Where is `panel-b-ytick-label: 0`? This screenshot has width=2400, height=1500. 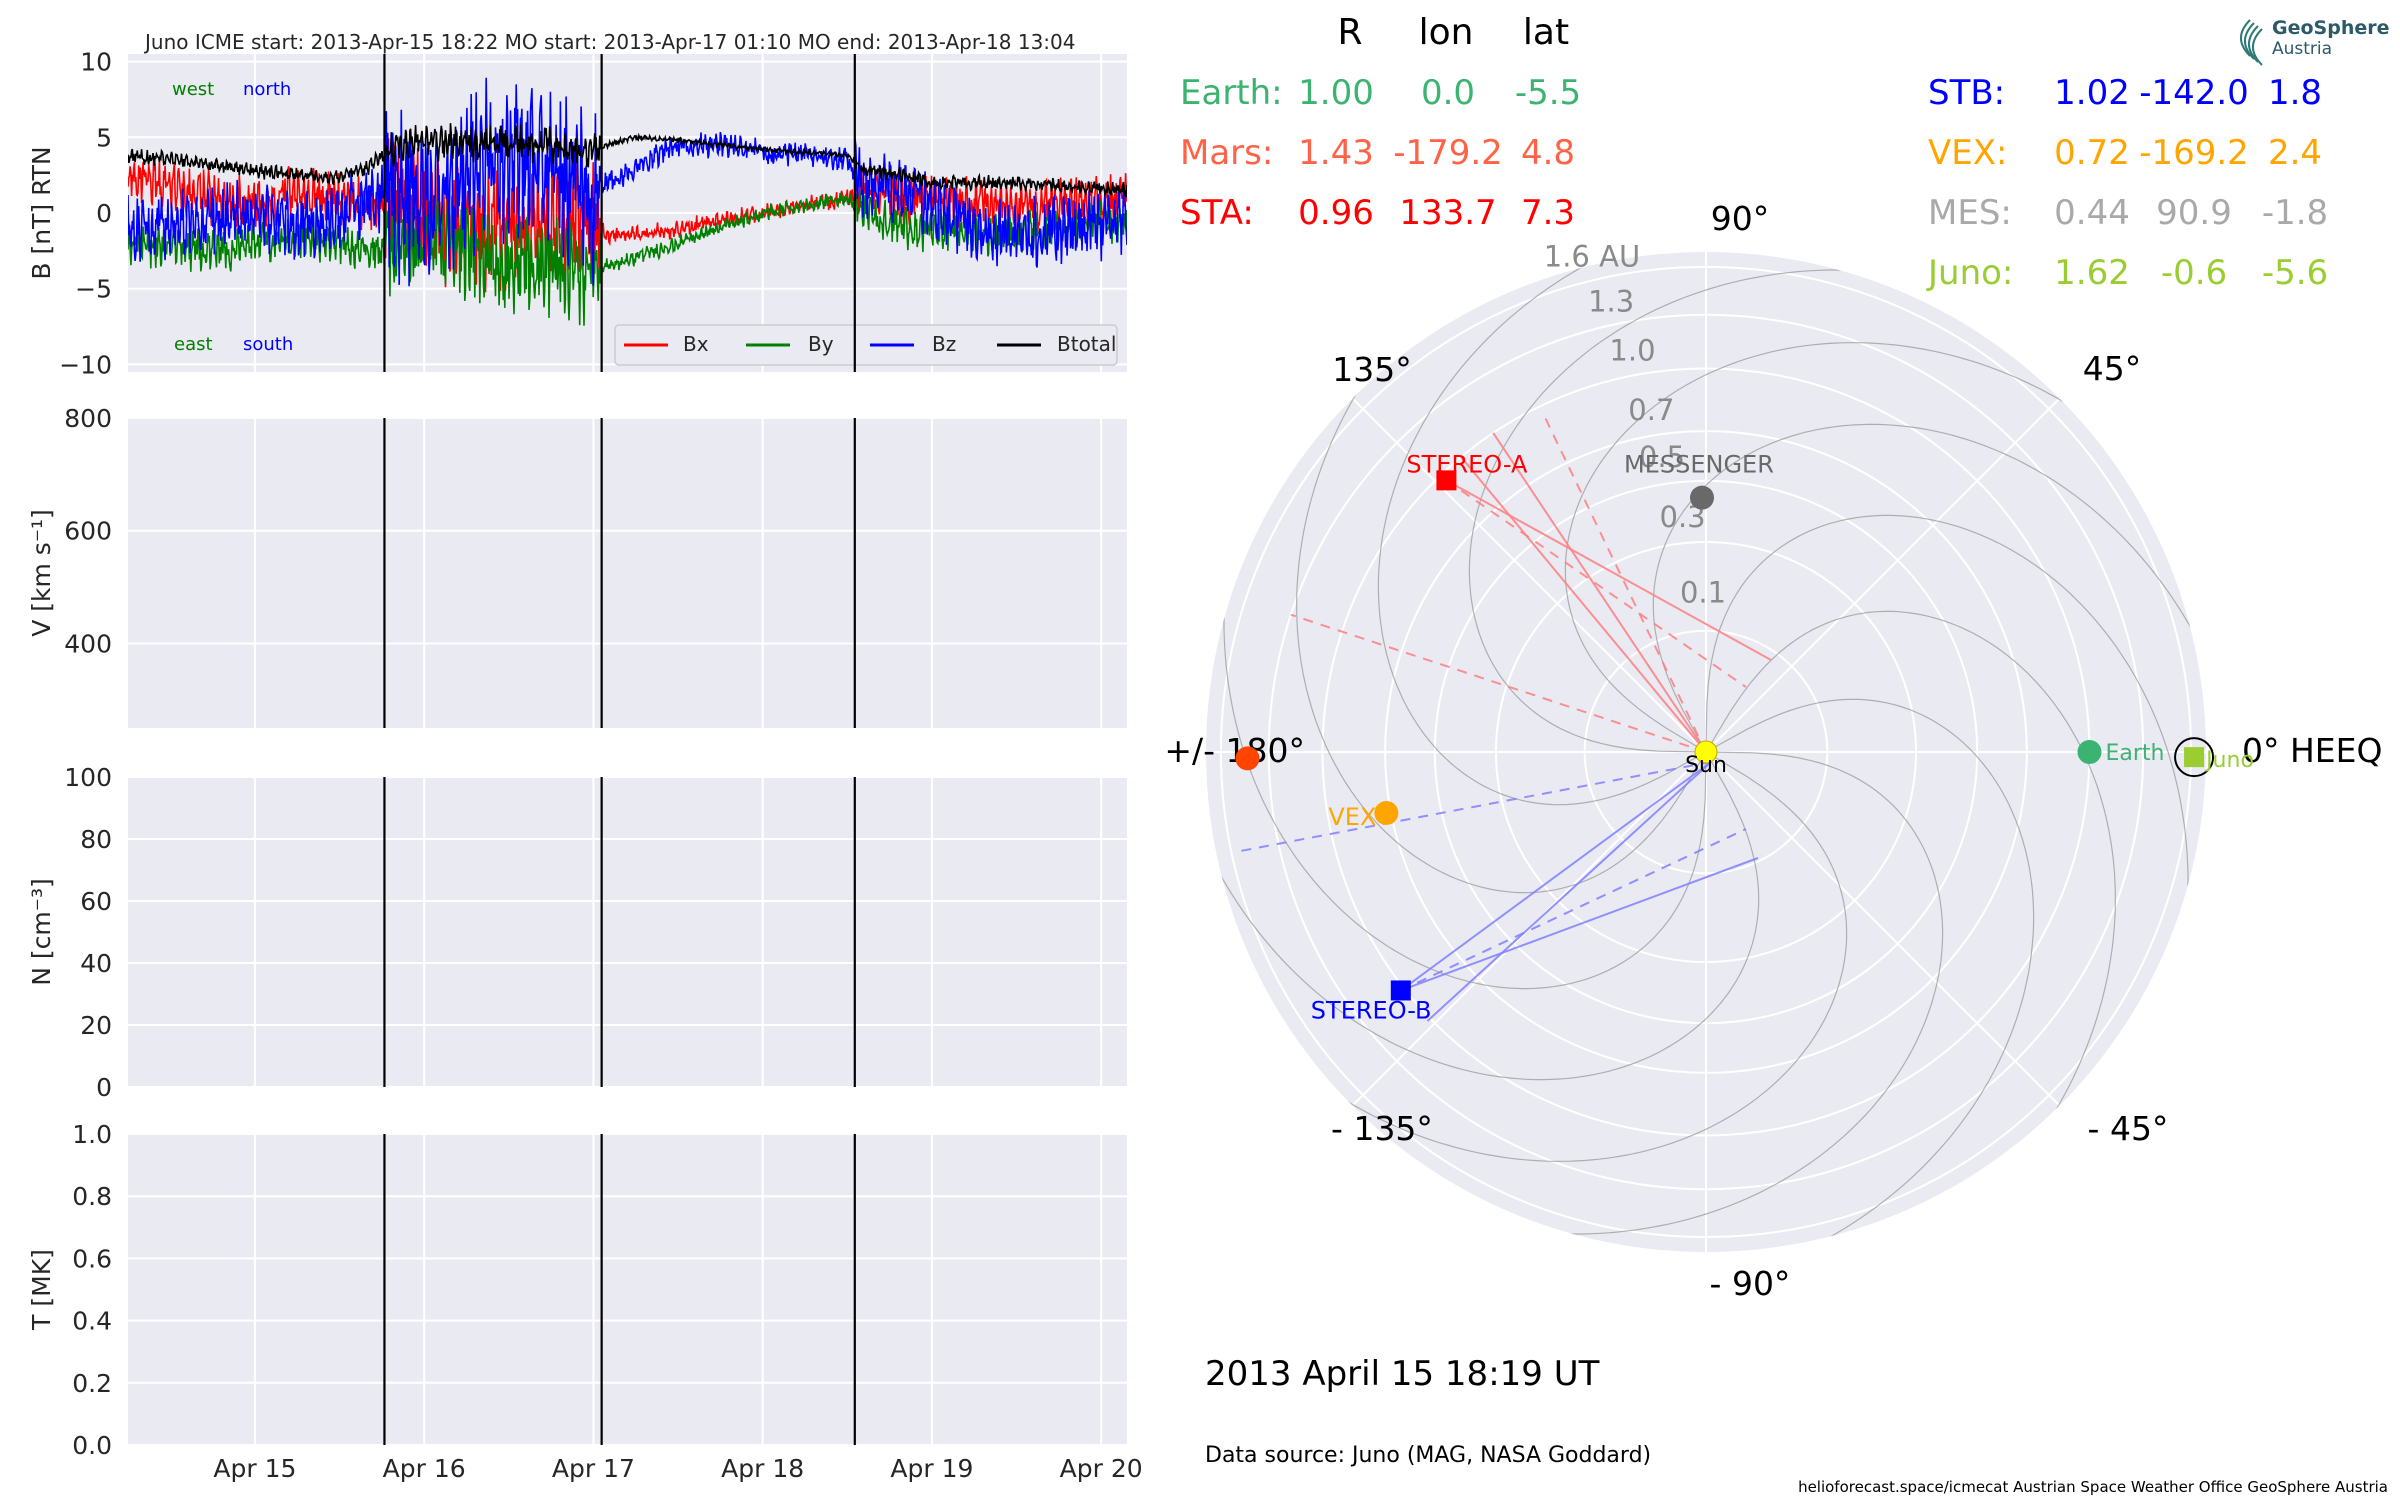
panel-b-ytick-label: 0 is located at coordinates (104, 213).